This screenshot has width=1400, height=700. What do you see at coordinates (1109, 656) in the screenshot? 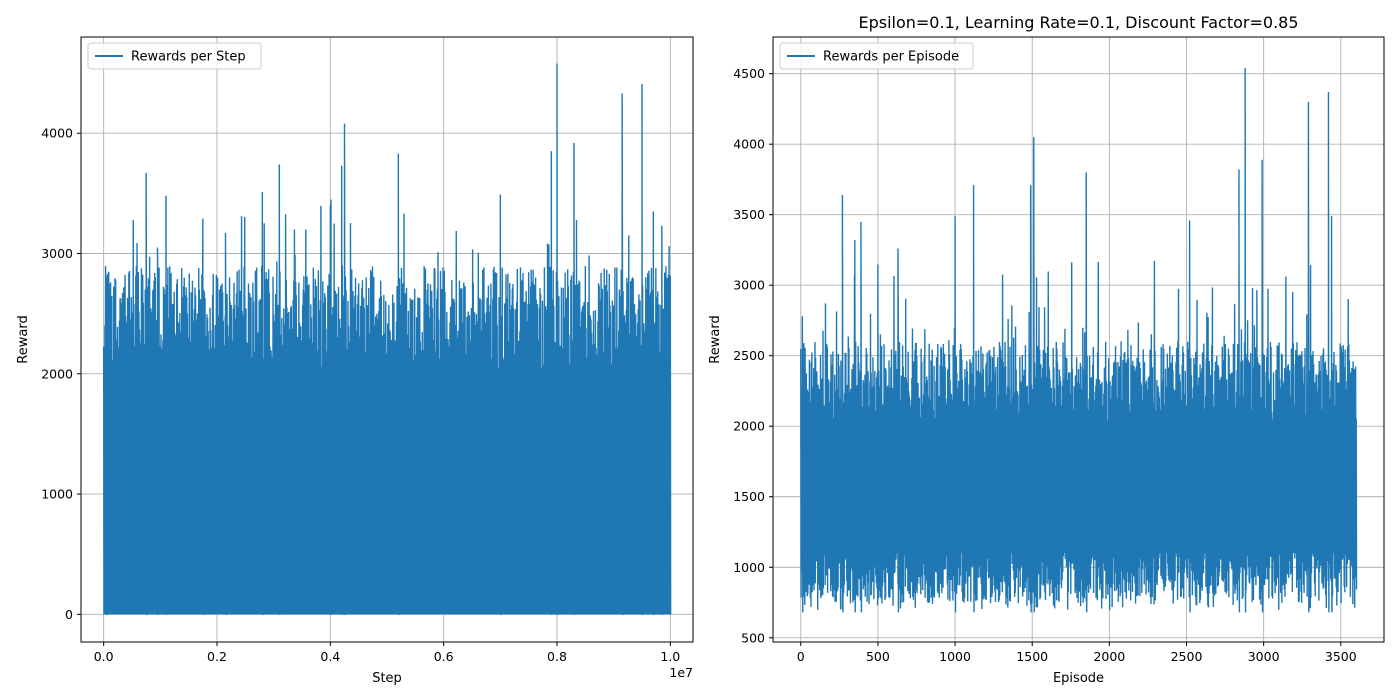
I see `x-tick-label: 2000` at bounding box center [1109, 656].